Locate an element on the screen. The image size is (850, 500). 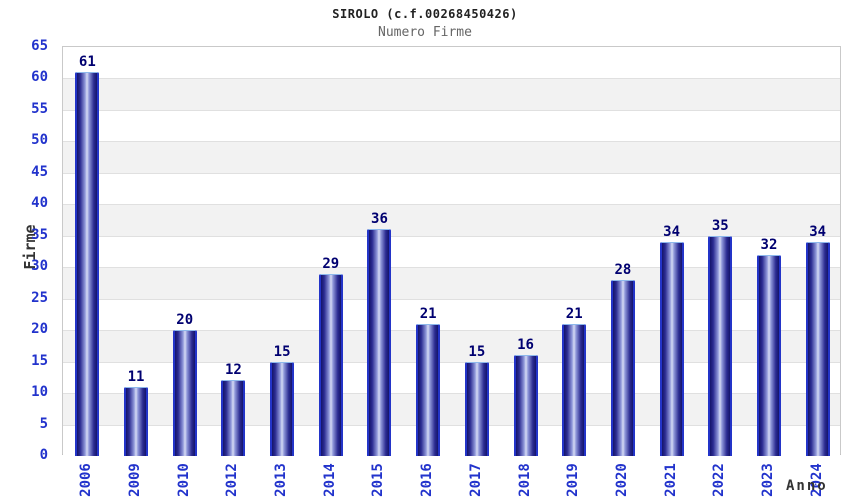
bar-value-label-2022: 35 is located at coordinates (720, 225).